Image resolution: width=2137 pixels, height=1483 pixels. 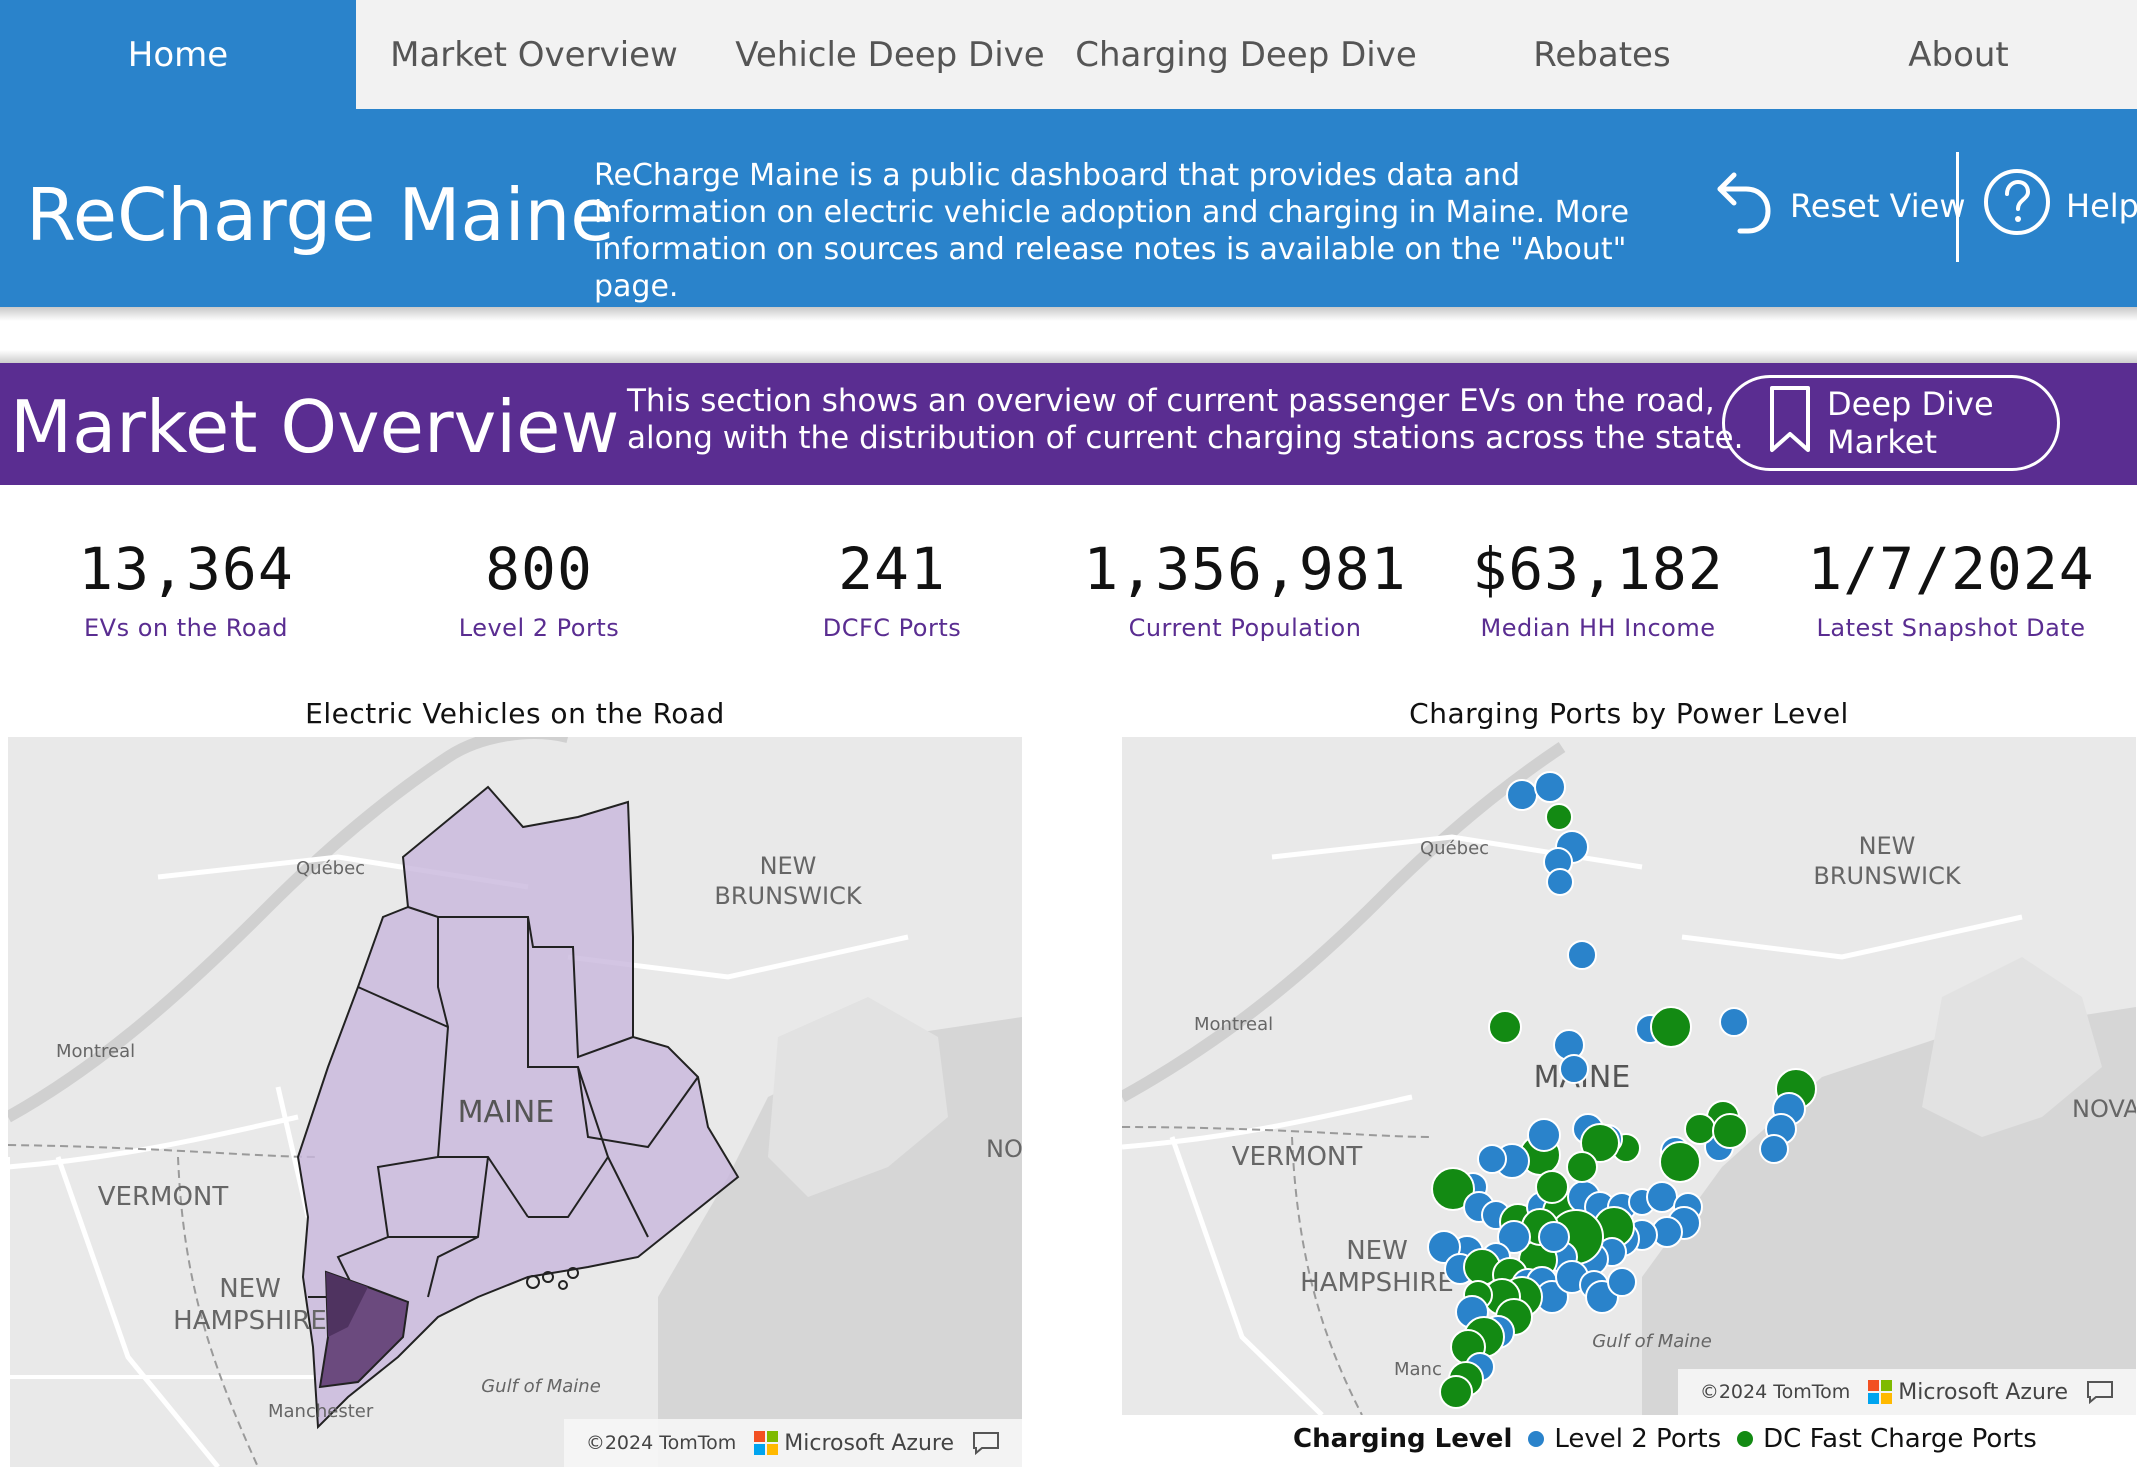 What do you see at coordinates (1622, 1090) in the screenshot?
I see `charging-station-markers` at bounding box center [1622, 1090].